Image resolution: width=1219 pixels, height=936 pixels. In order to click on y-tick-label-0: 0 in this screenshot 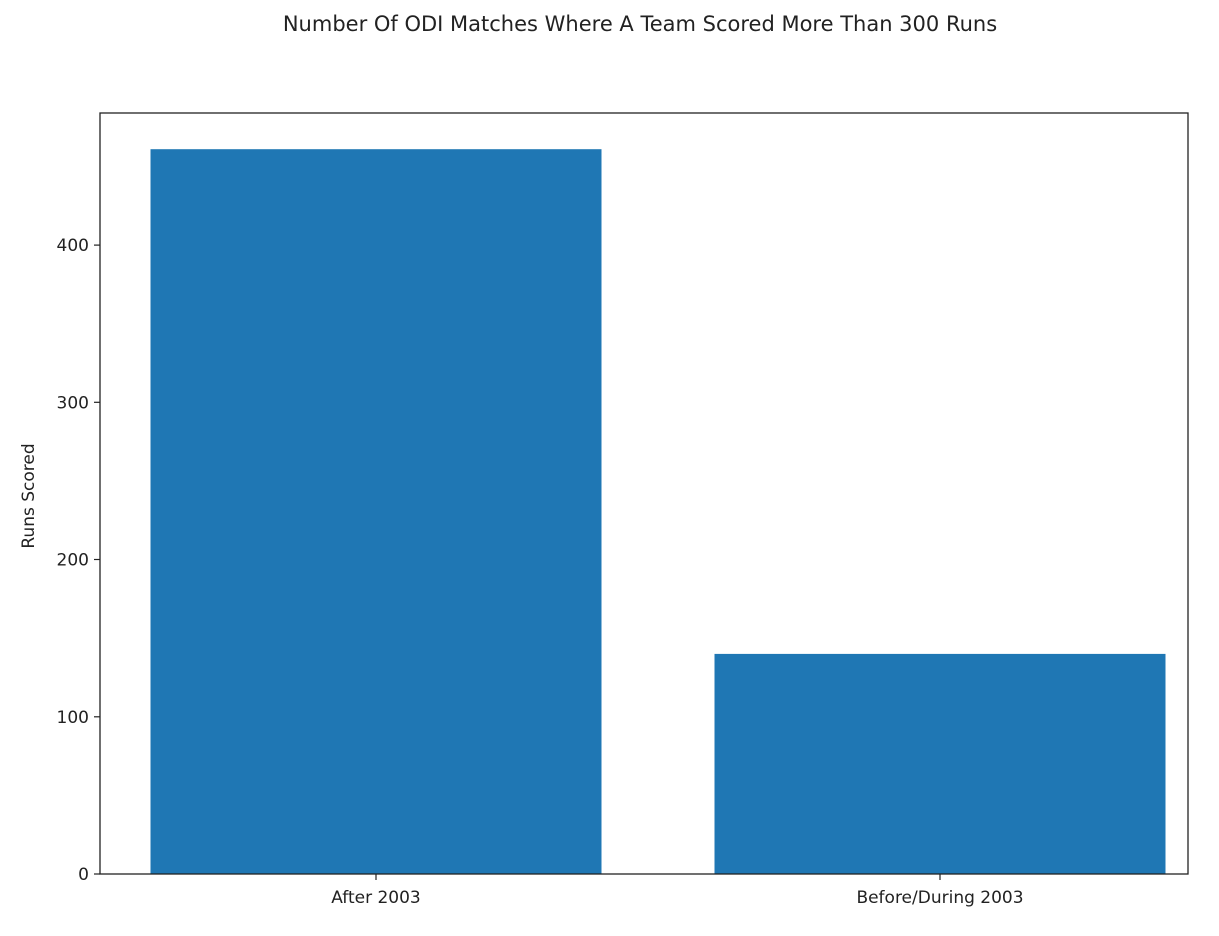, I will do `click(83, 875)`.